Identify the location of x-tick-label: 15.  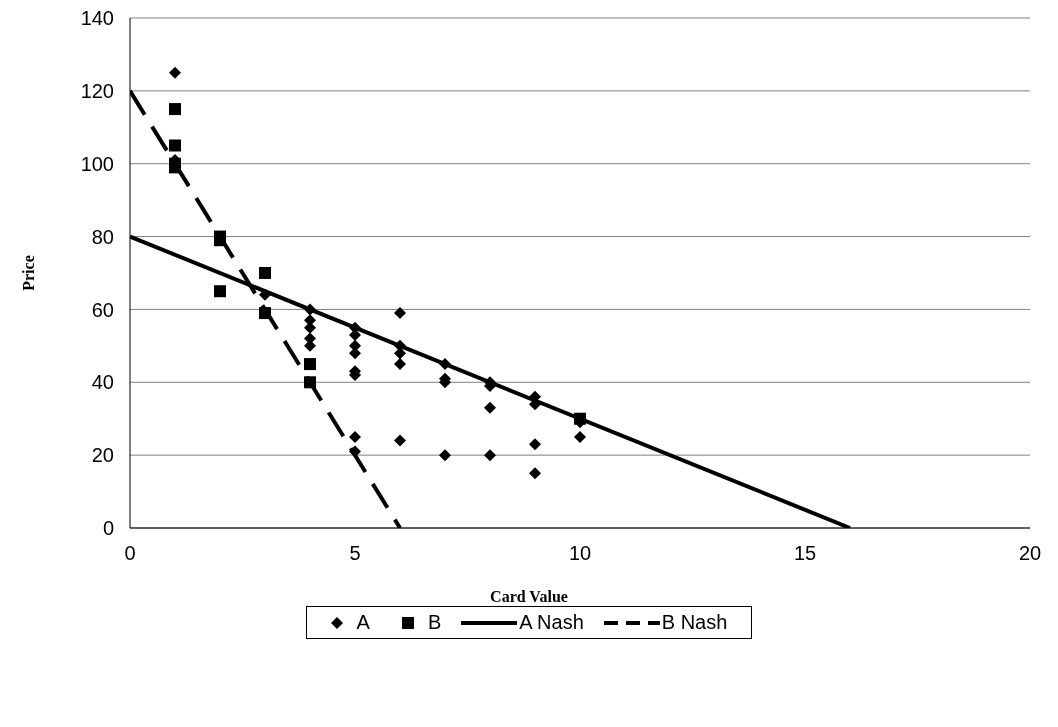
(805, 553).